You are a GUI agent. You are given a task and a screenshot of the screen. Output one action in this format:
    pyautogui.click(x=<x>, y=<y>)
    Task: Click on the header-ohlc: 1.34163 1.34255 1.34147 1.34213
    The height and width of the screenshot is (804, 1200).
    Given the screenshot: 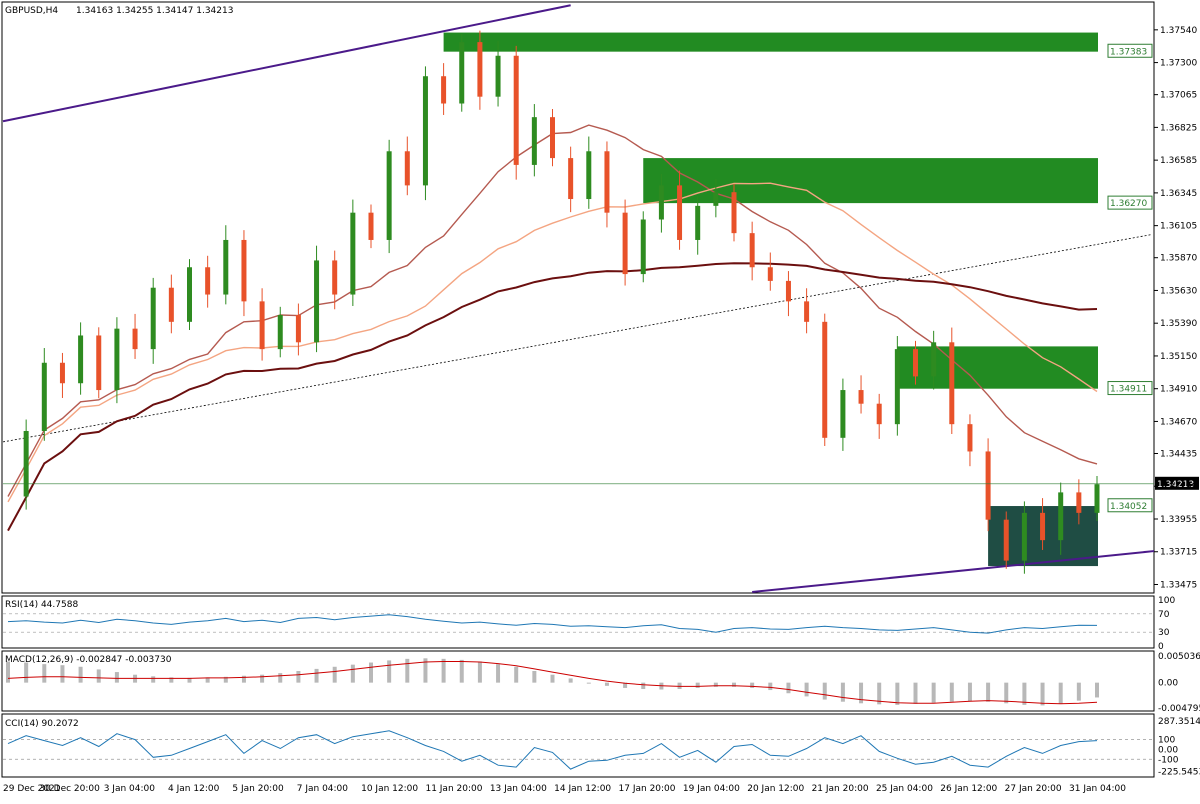 What is the action you would take?
    pyautogui.click(x=154, y=11)
    